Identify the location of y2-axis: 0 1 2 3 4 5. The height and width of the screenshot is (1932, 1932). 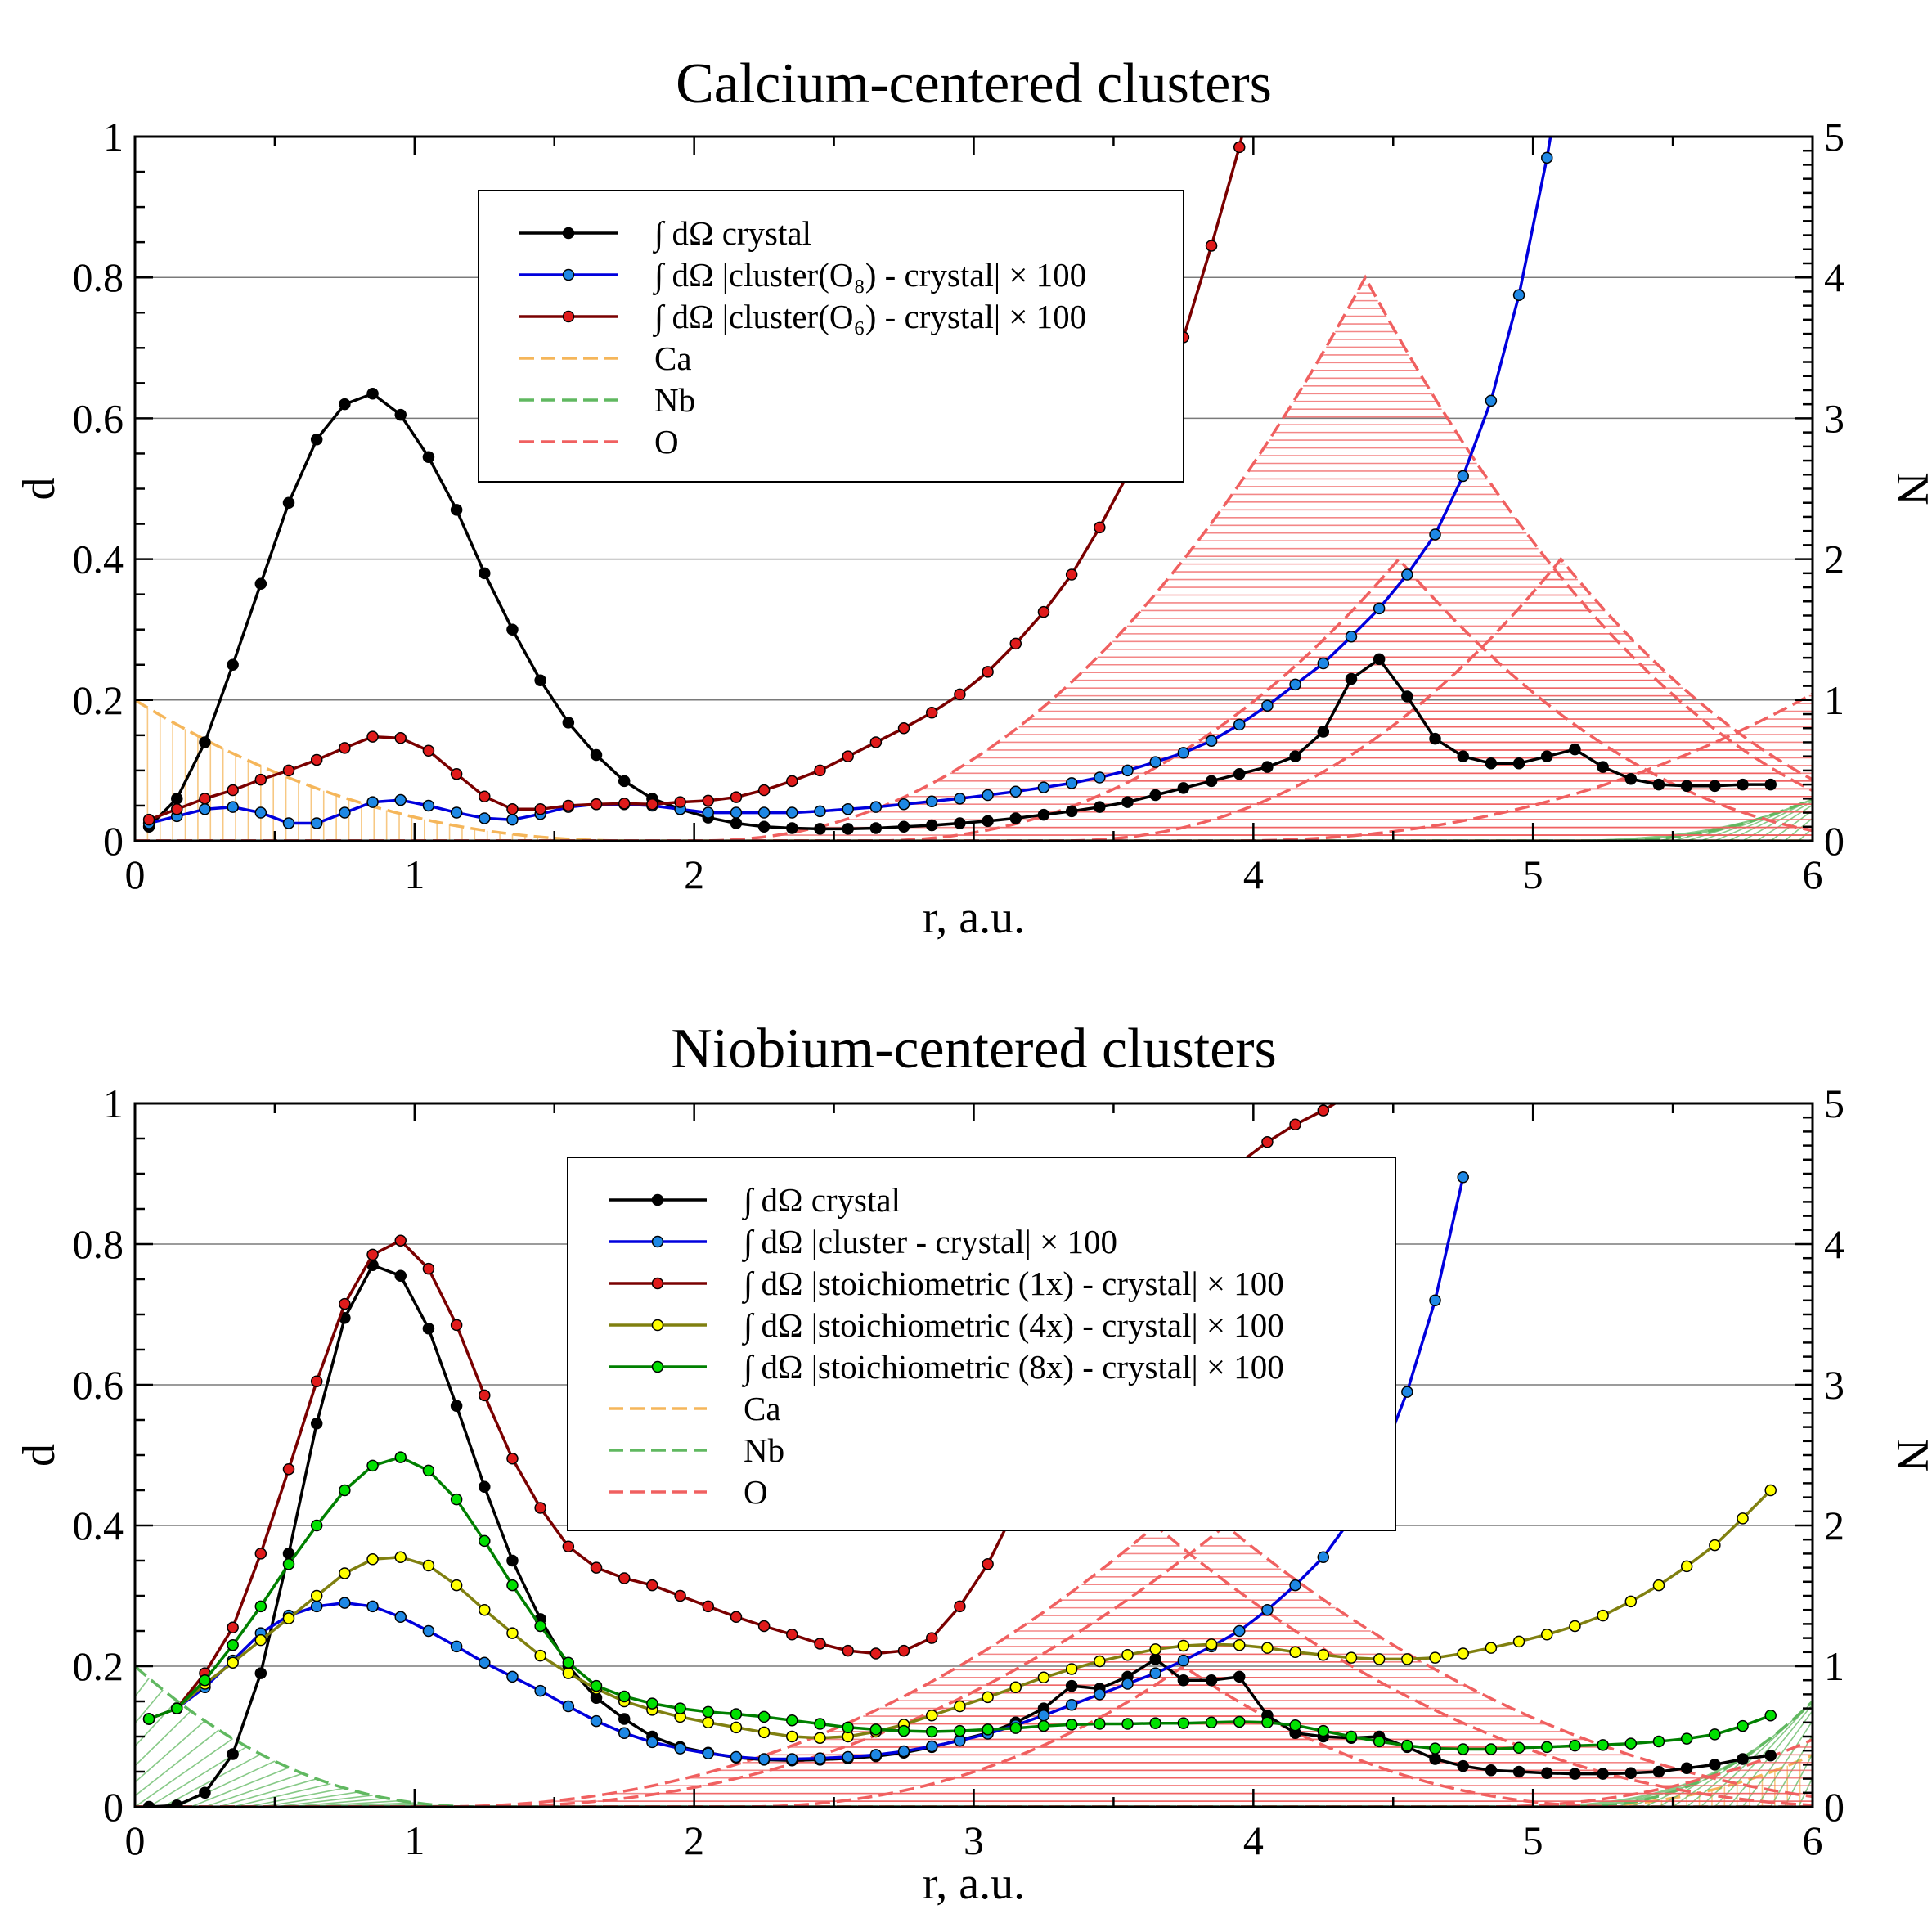
(1819, 489).